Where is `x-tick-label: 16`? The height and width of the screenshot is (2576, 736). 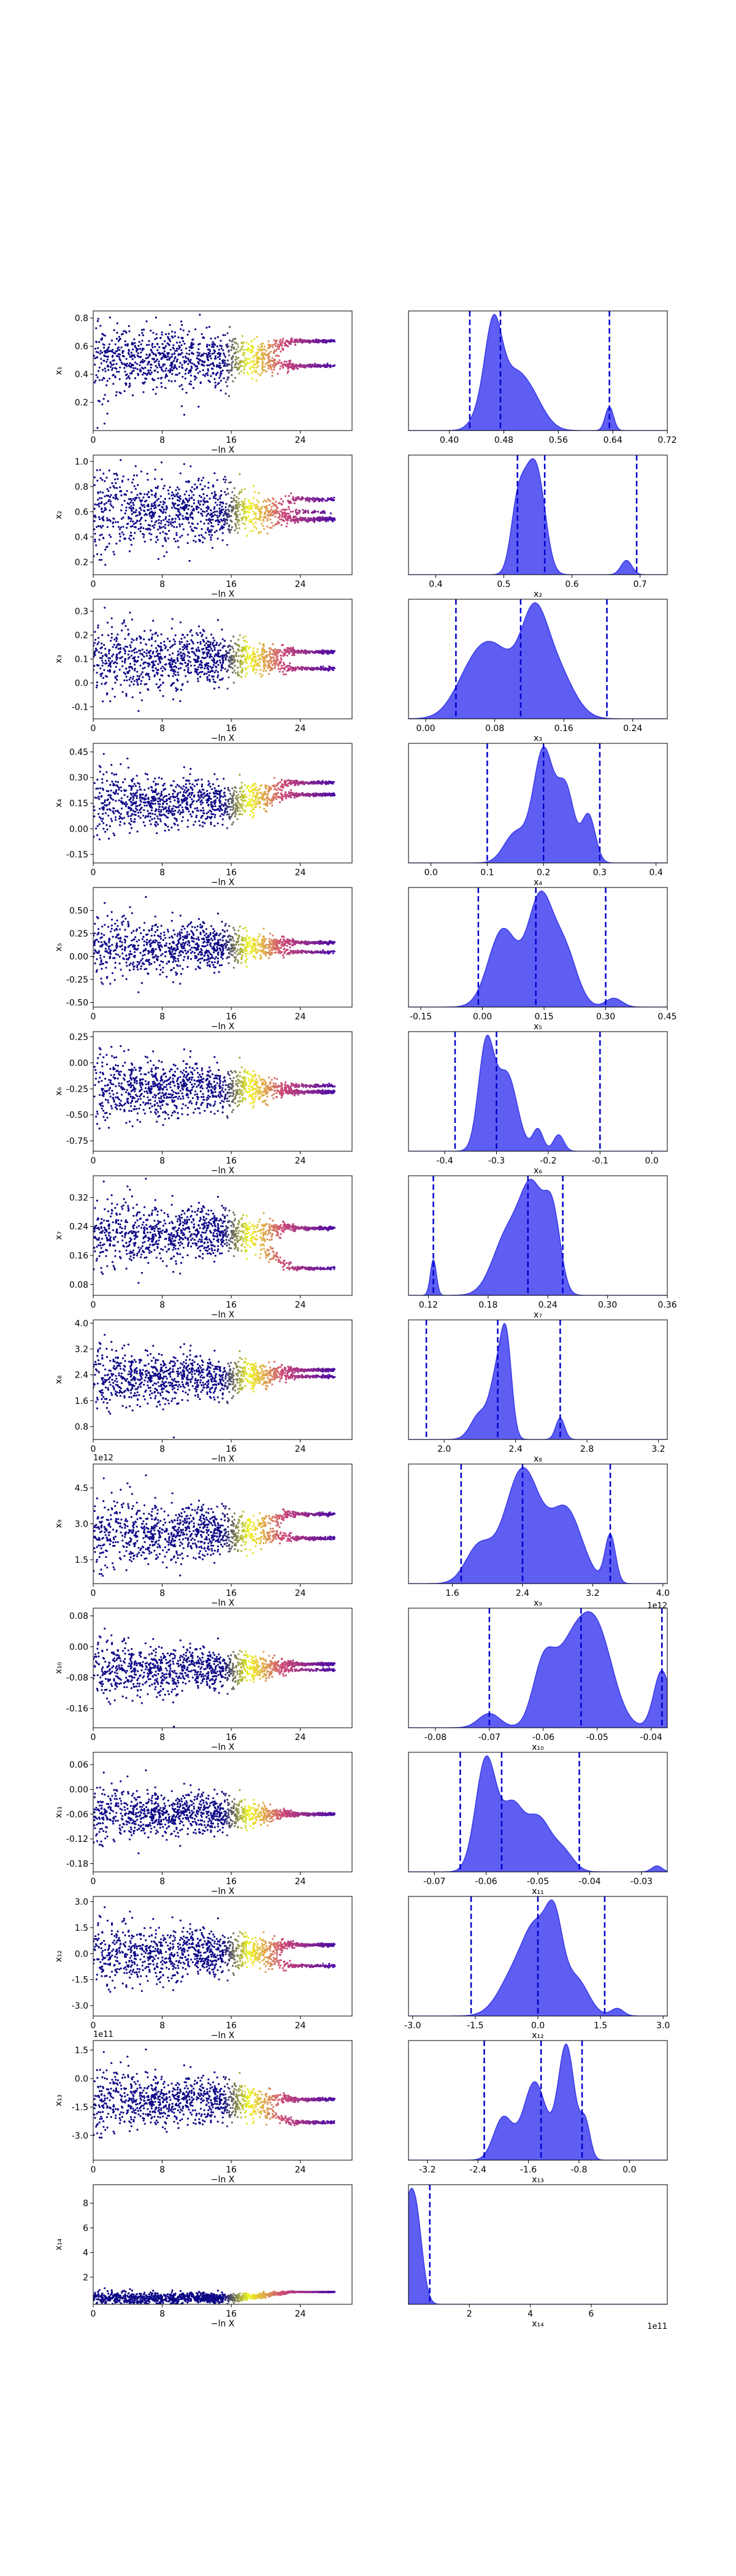
x-tick-label: 16 is located at coordinates (231, 729).